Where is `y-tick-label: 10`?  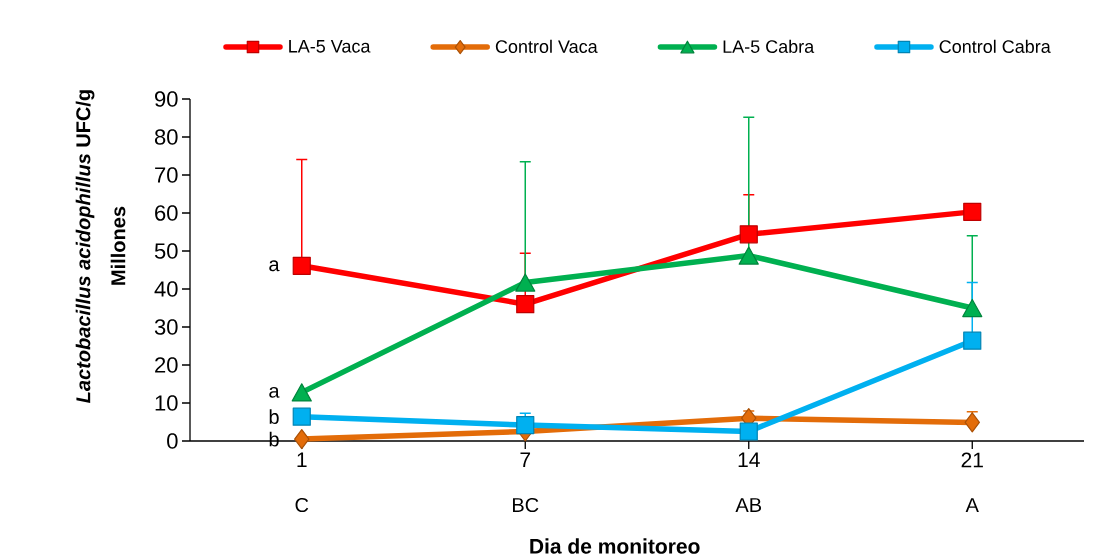 y-tick-label: 10 is located at coordinates (166, 403).